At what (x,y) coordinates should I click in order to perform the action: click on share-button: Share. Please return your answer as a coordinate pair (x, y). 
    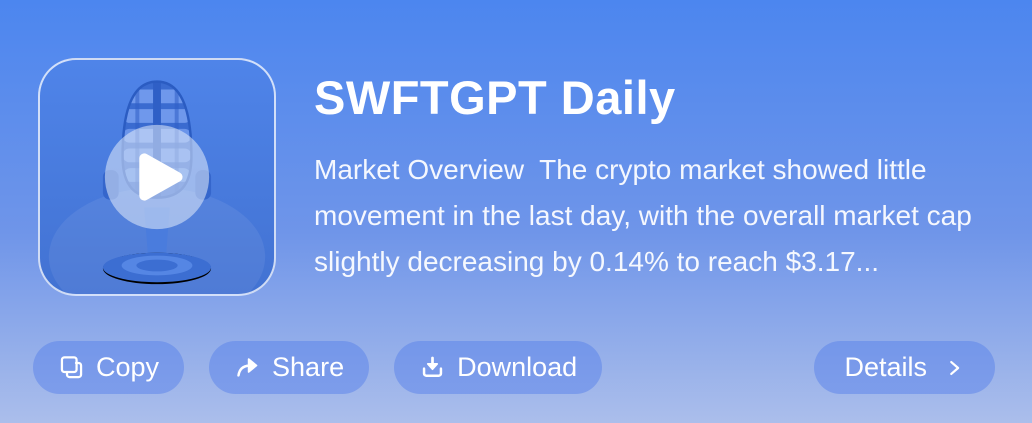
    Looking at the image, I should click on (289, 367).